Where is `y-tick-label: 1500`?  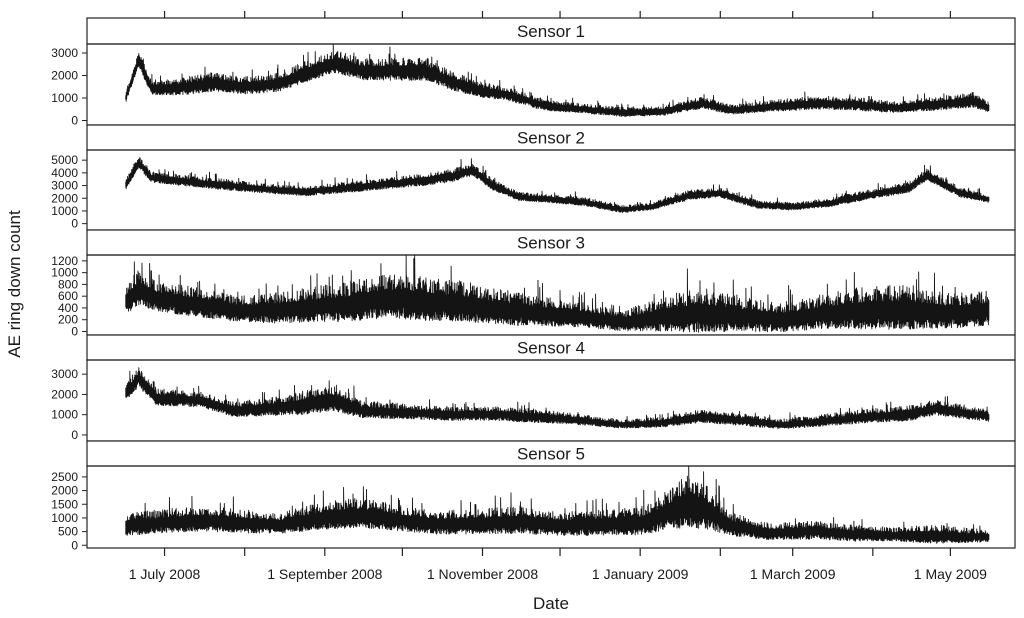
y-tick-label: 1500 is located at coordinates (64, 504).